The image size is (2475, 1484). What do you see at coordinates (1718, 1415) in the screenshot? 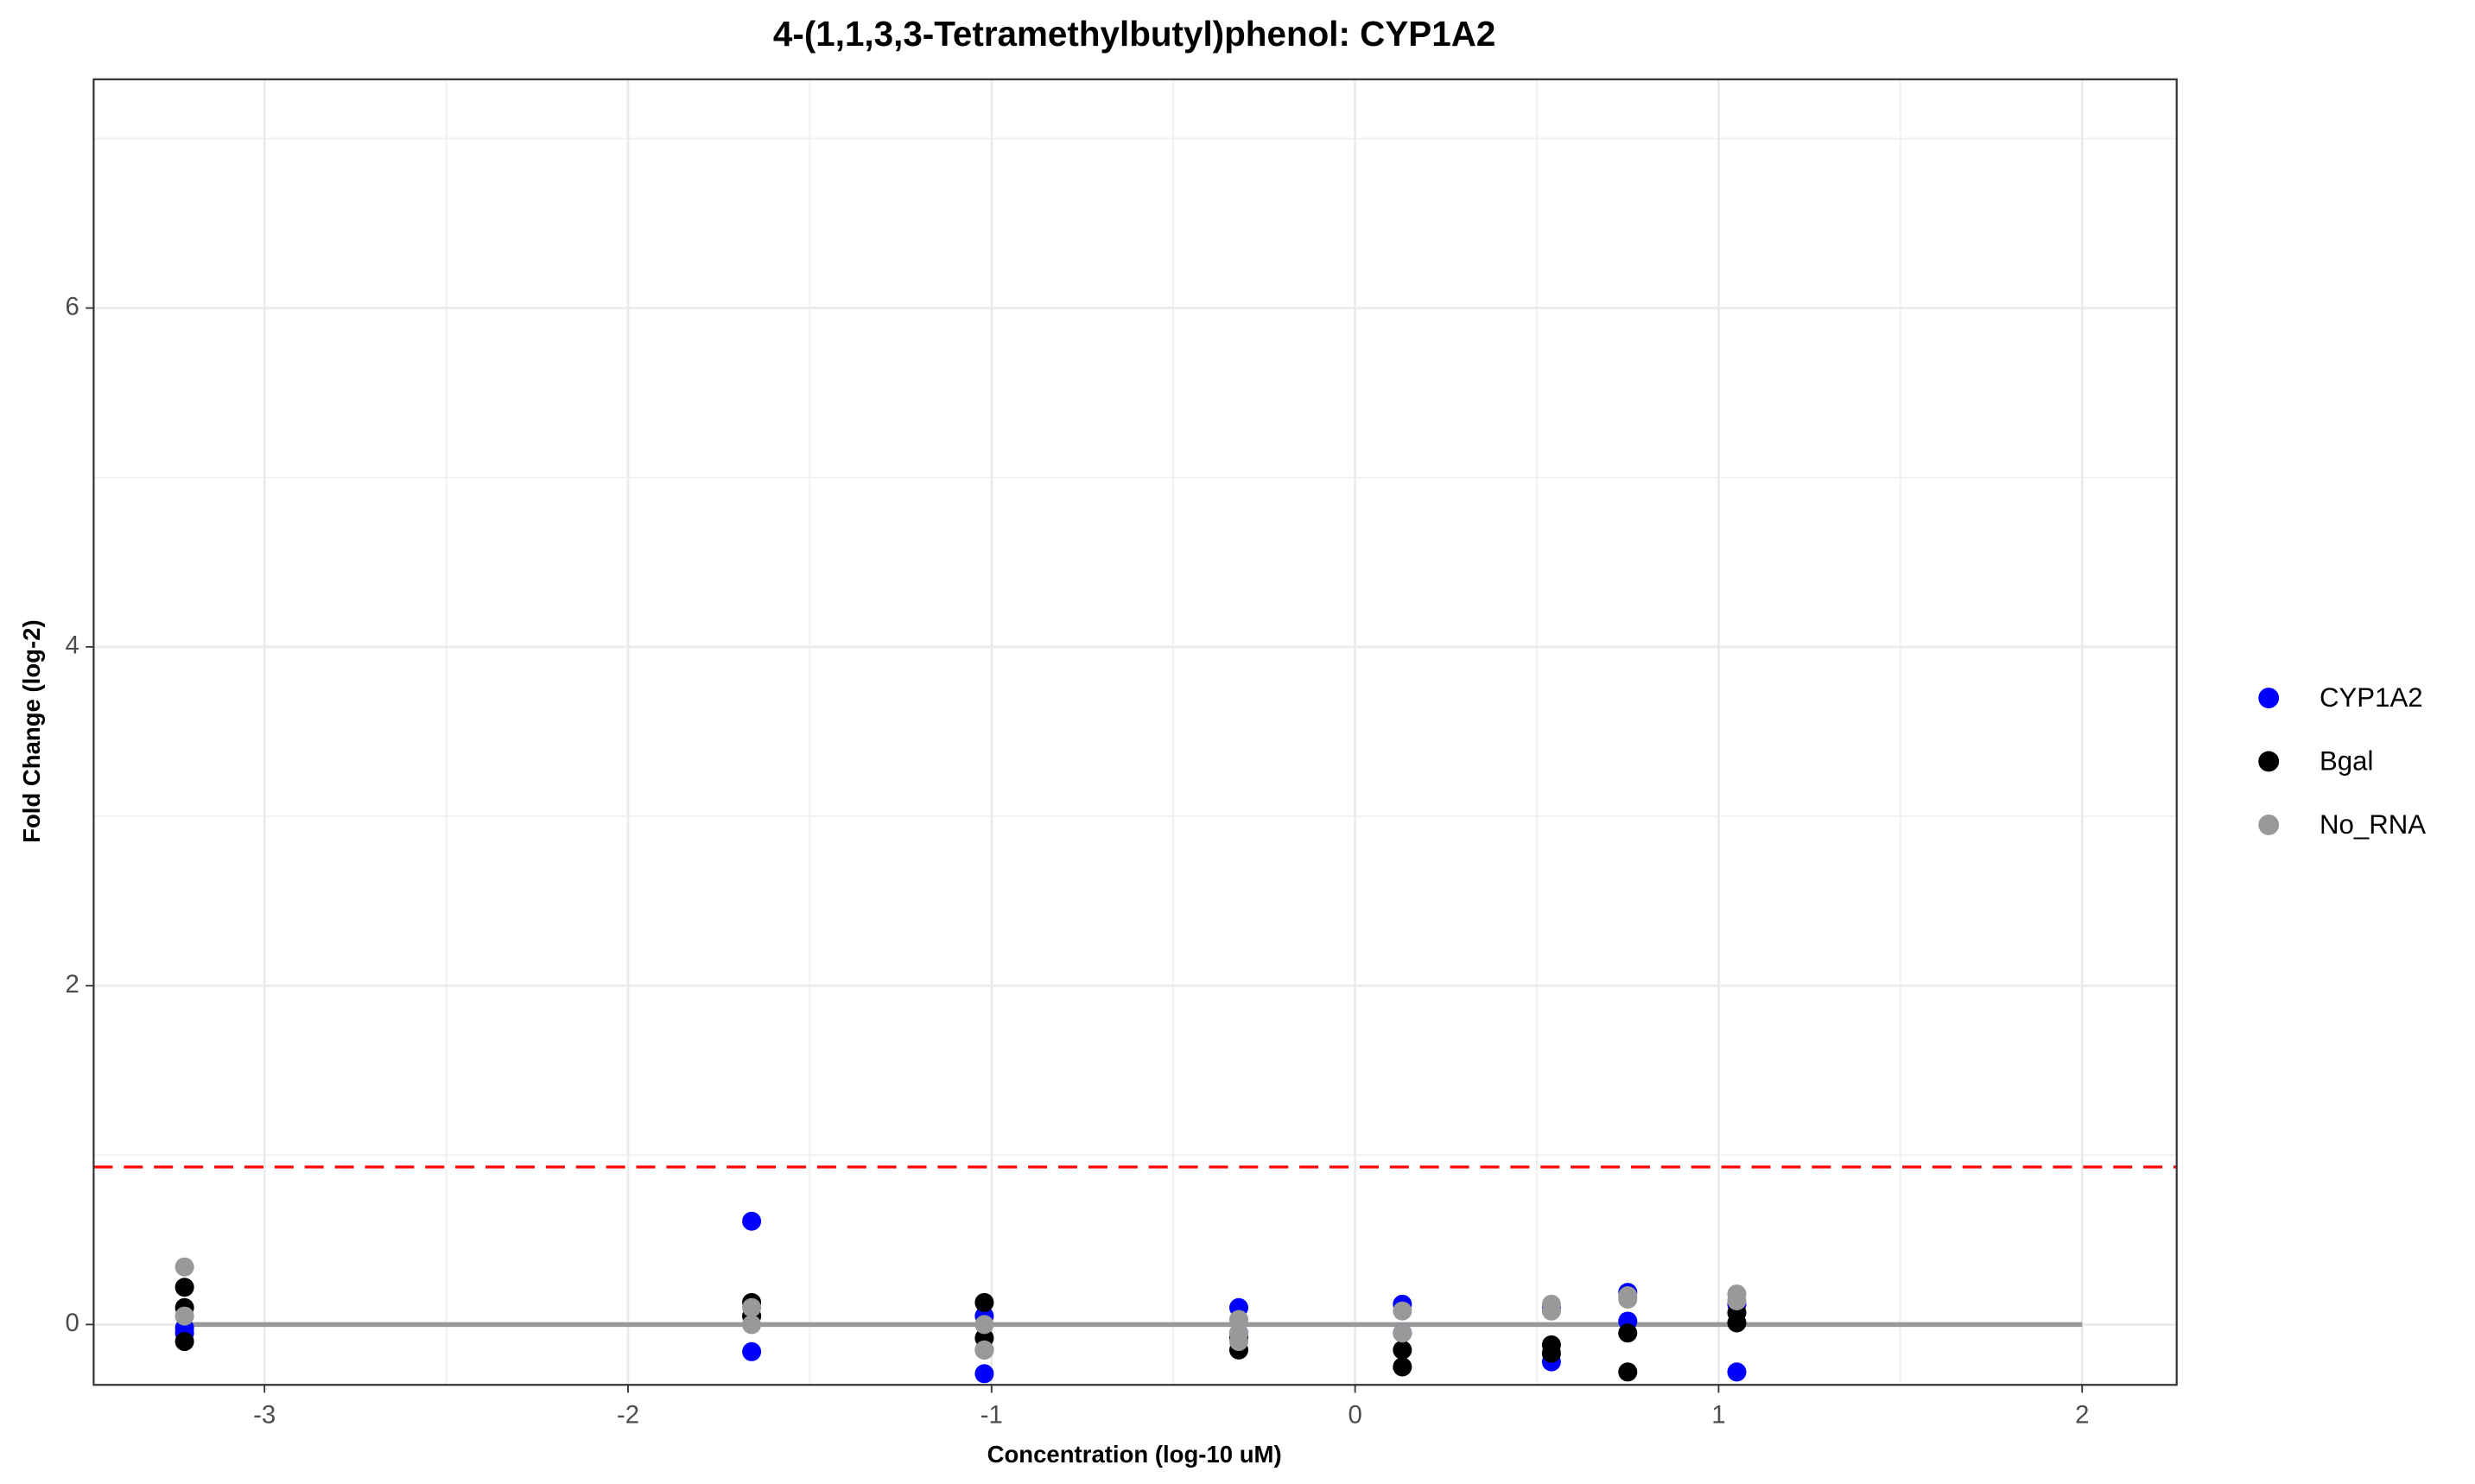
I see `x-tick-label: 1` at bounding box center [1718, 1415].